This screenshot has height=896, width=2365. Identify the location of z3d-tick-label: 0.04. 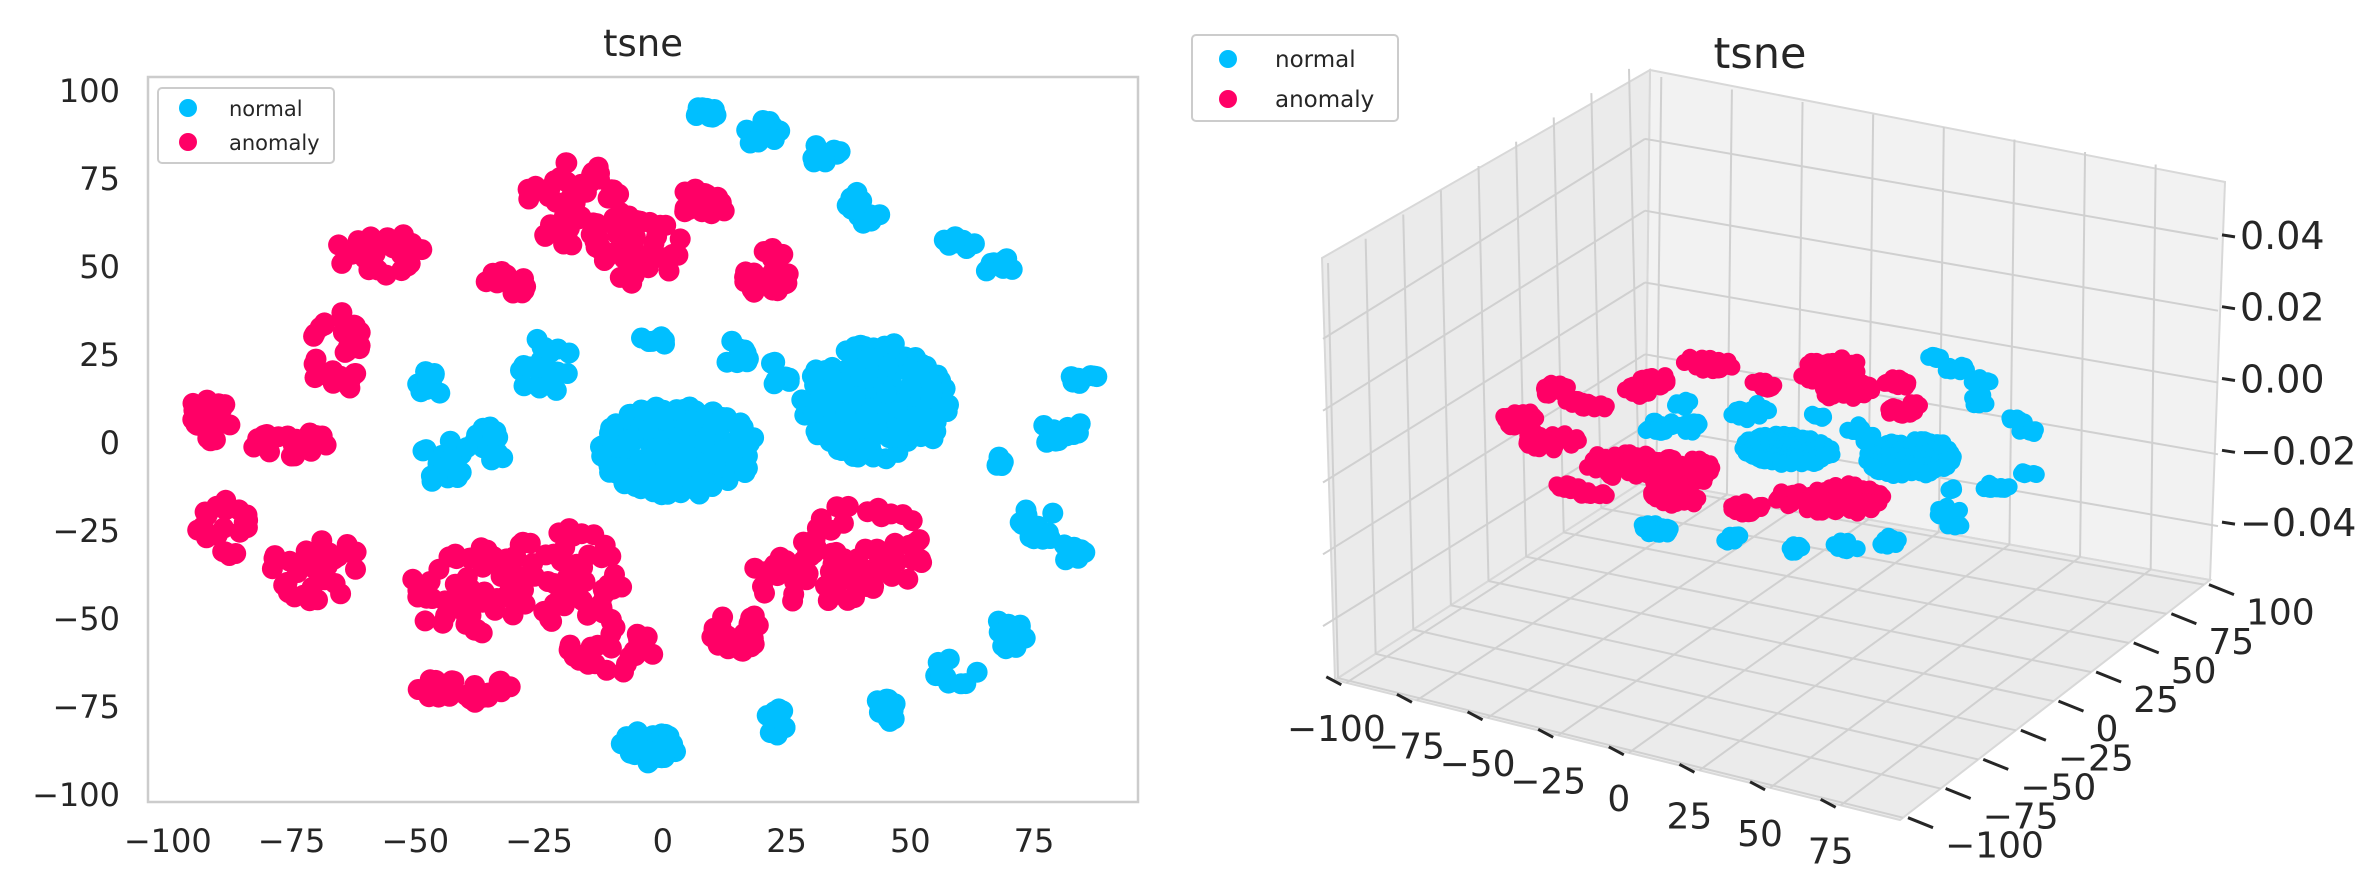
(2282, 236).